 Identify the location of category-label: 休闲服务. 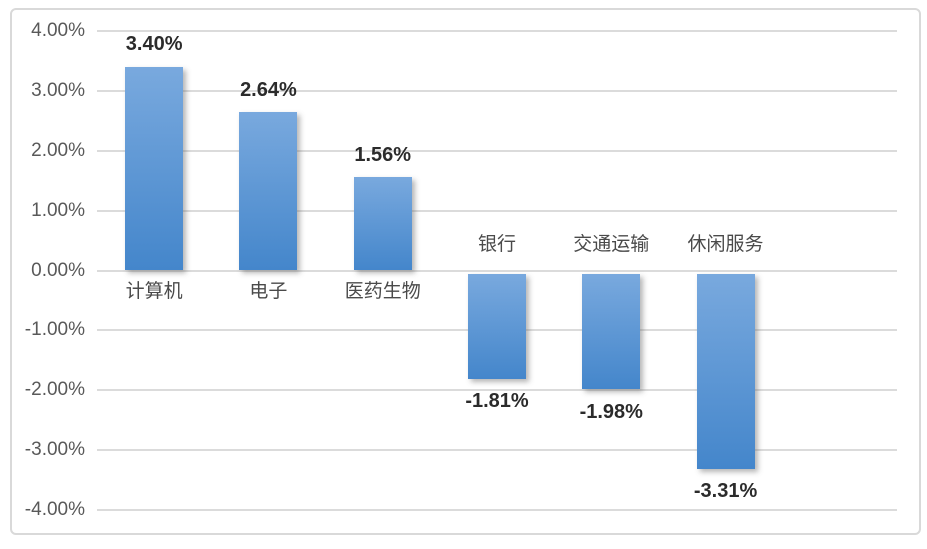
(725, 244).